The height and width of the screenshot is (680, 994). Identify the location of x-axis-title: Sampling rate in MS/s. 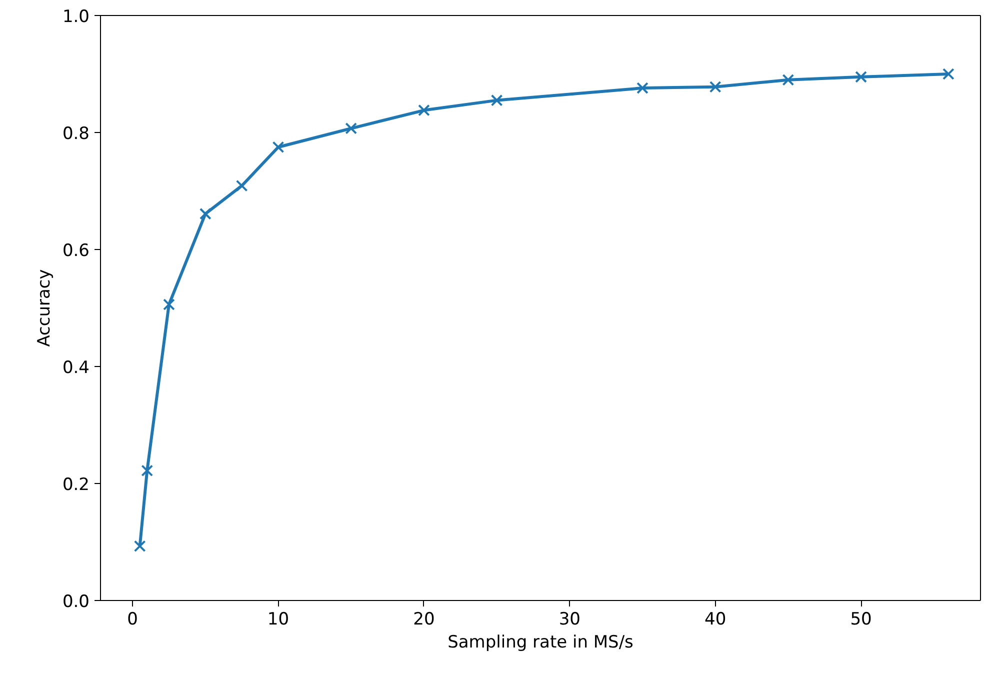
(541, 642).